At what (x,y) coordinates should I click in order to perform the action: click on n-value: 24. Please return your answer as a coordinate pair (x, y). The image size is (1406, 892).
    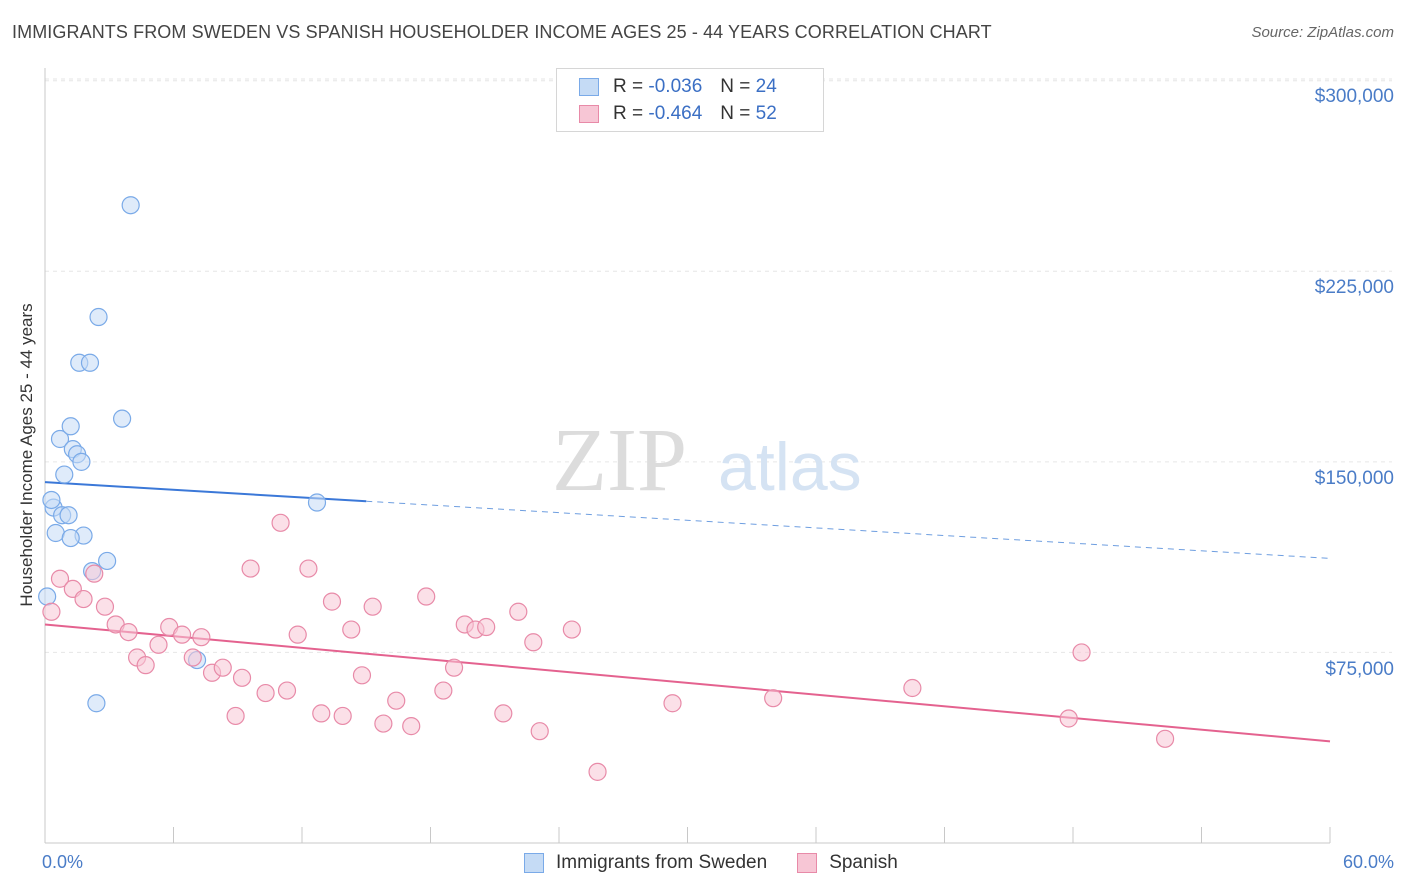
    Looking at the image, I should click on (766, 86).